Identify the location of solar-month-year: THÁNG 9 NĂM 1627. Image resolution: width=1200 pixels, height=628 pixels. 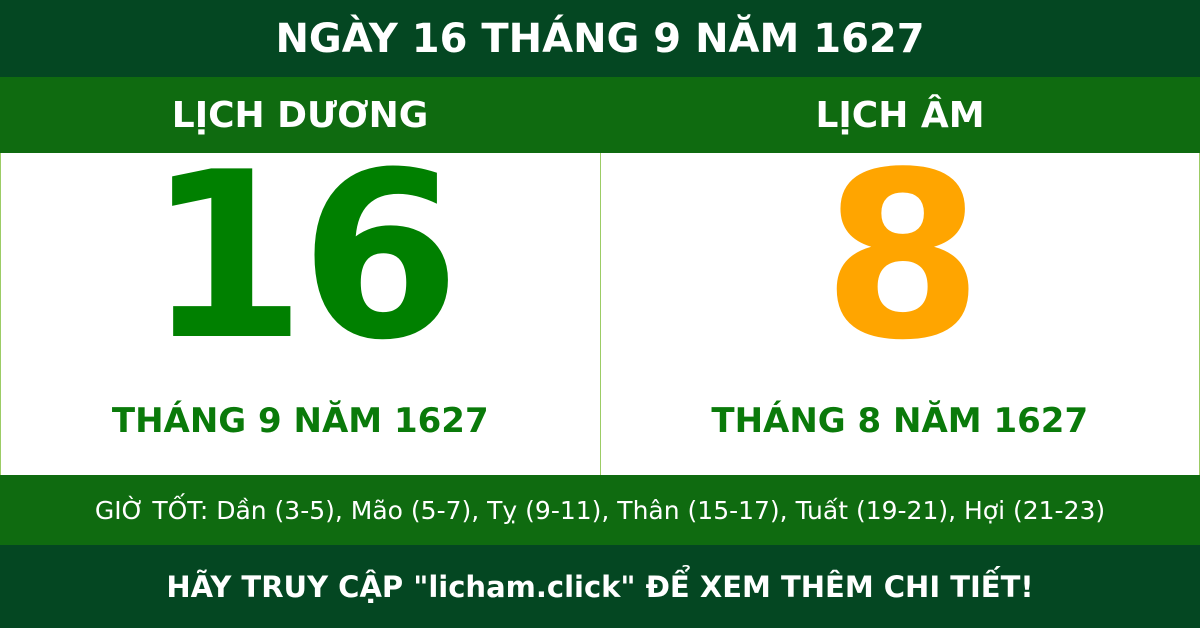
(300, 421).